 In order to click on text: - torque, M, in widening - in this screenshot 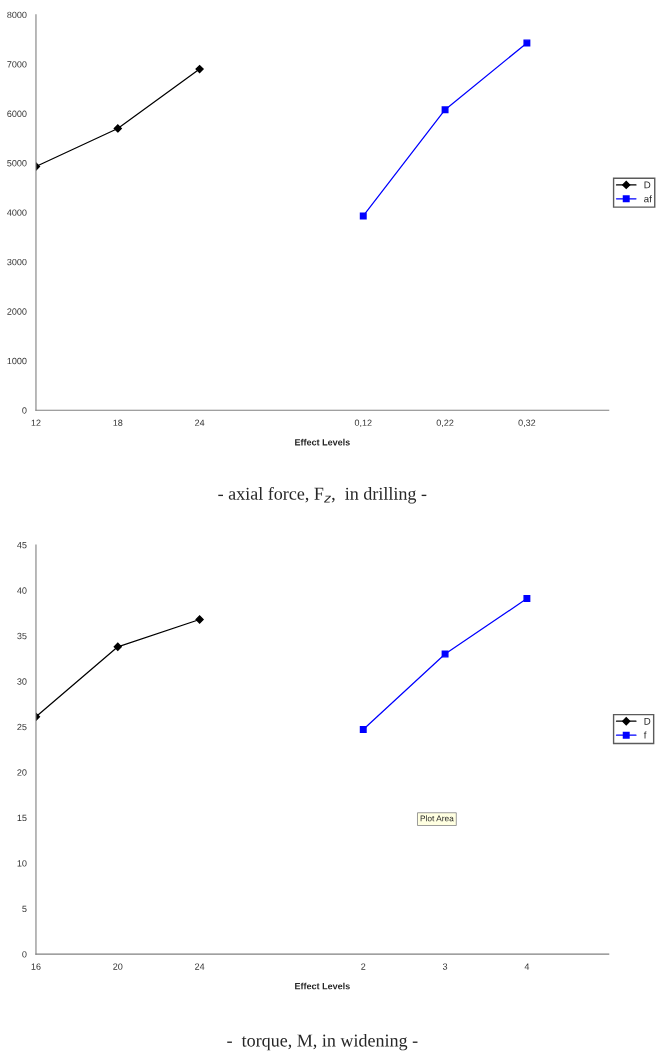, I will do `click(322, 1042)`.